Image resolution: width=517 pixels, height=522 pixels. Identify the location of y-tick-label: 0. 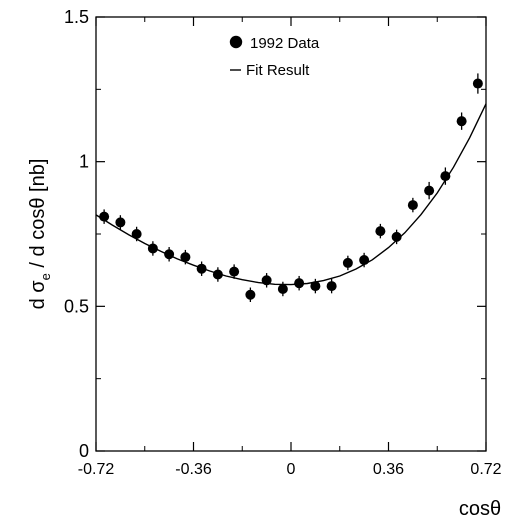
(84, 451).